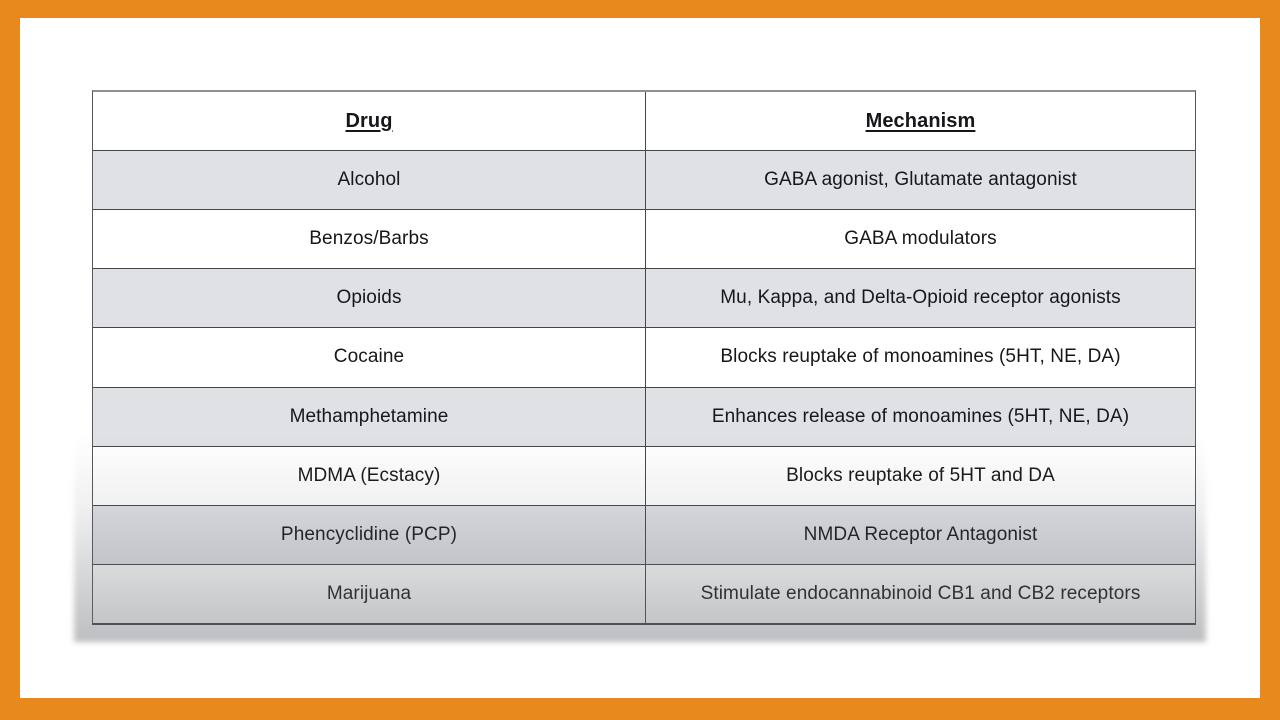  What do you see at coordinates (369, 416) in the screenshot?
I see `drug-cell: Methamphetamine` at bounding box center [369, 416].